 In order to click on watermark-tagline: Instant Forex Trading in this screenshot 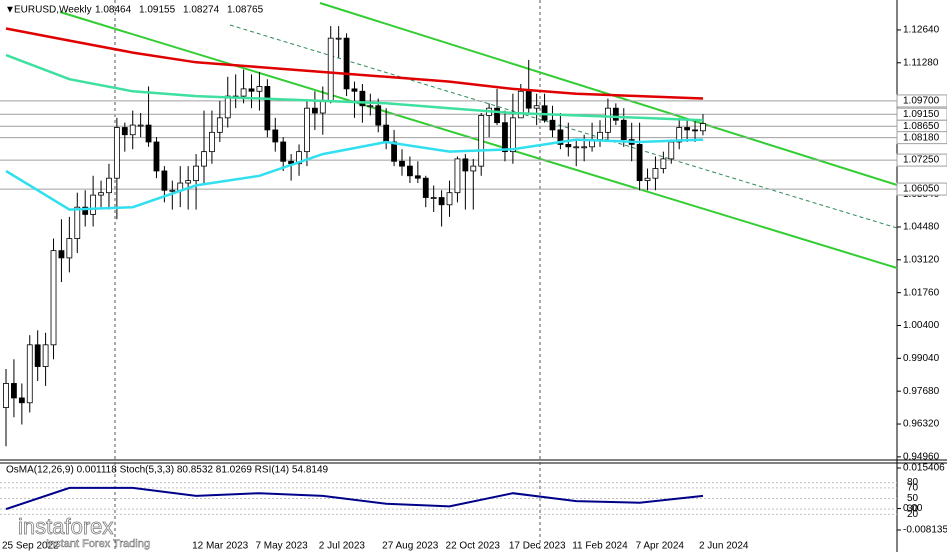, I will do `click(98, 544)`.